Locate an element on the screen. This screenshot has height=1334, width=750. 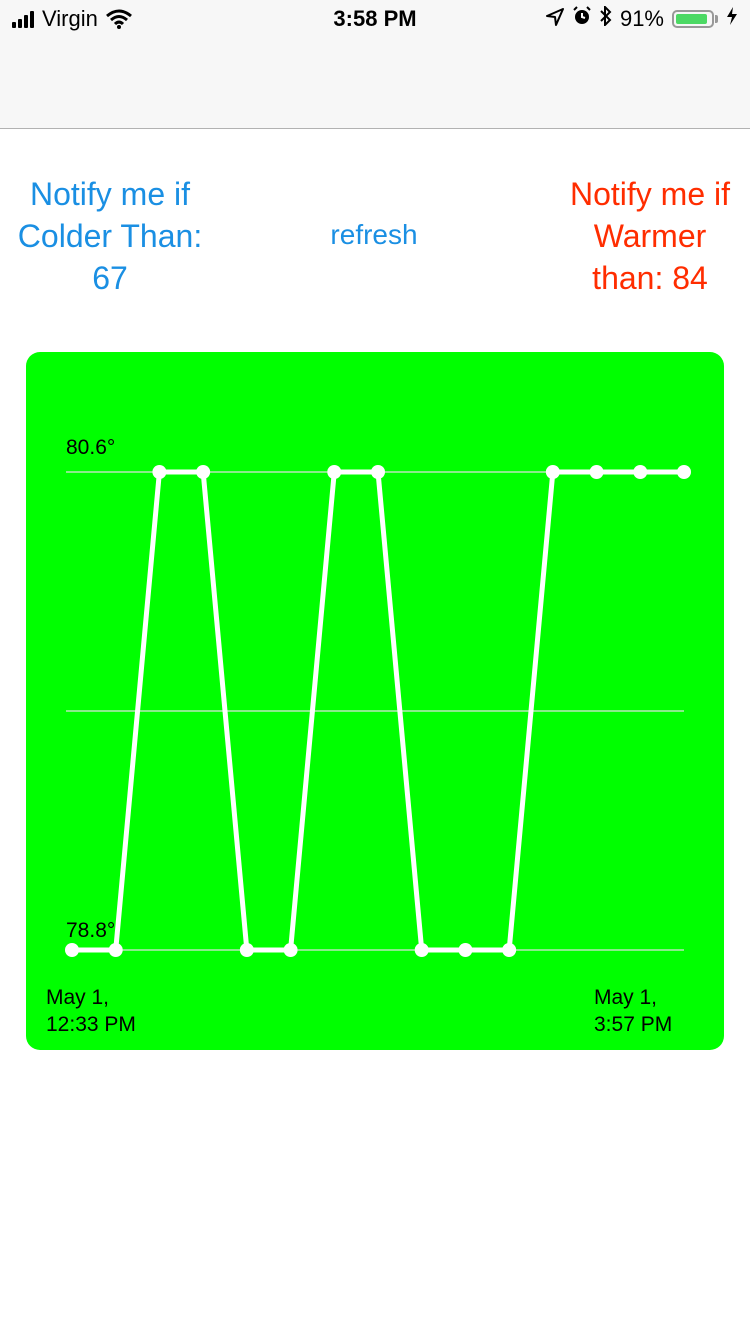
location-arrow-icon is located at coordinates (554, 19).